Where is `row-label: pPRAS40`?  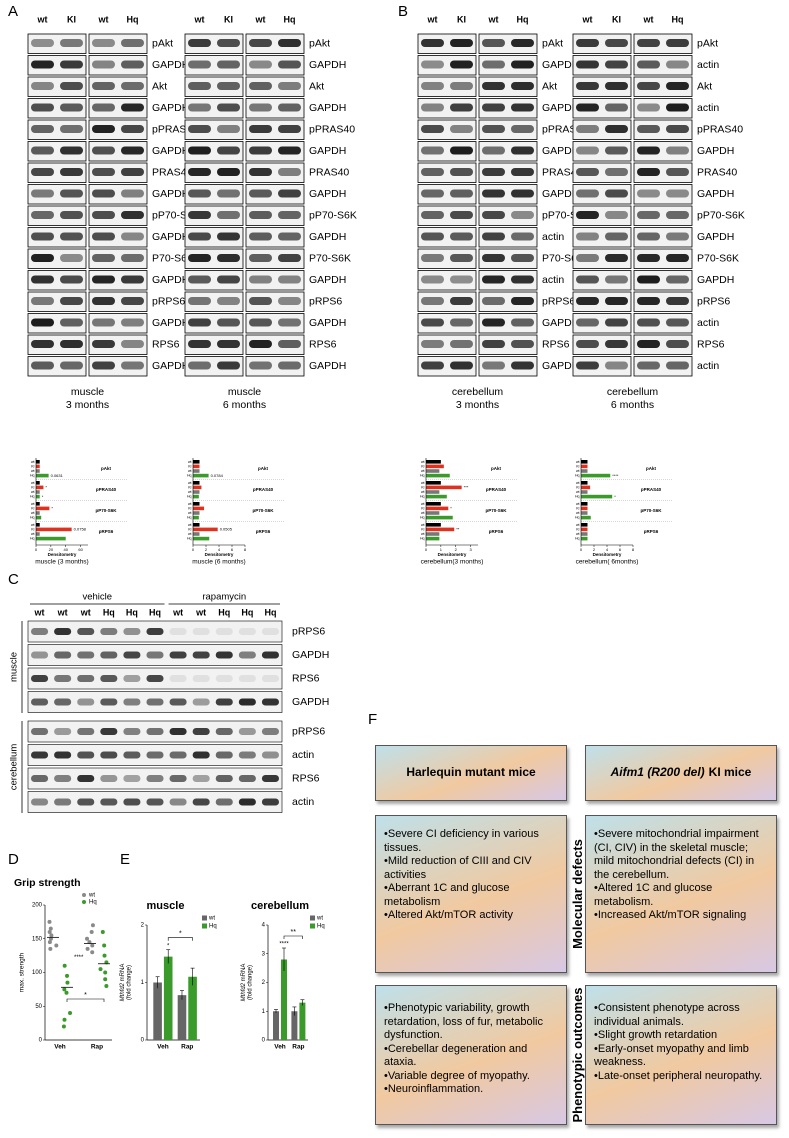 row-label: pPRAS40 is located at coordinates (720, 130).